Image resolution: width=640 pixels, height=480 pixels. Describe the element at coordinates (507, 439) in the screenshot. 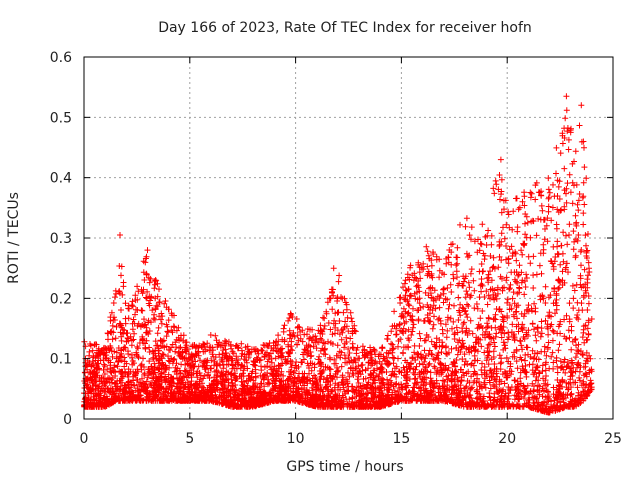

I see `x-tick-label: 20` at that location.